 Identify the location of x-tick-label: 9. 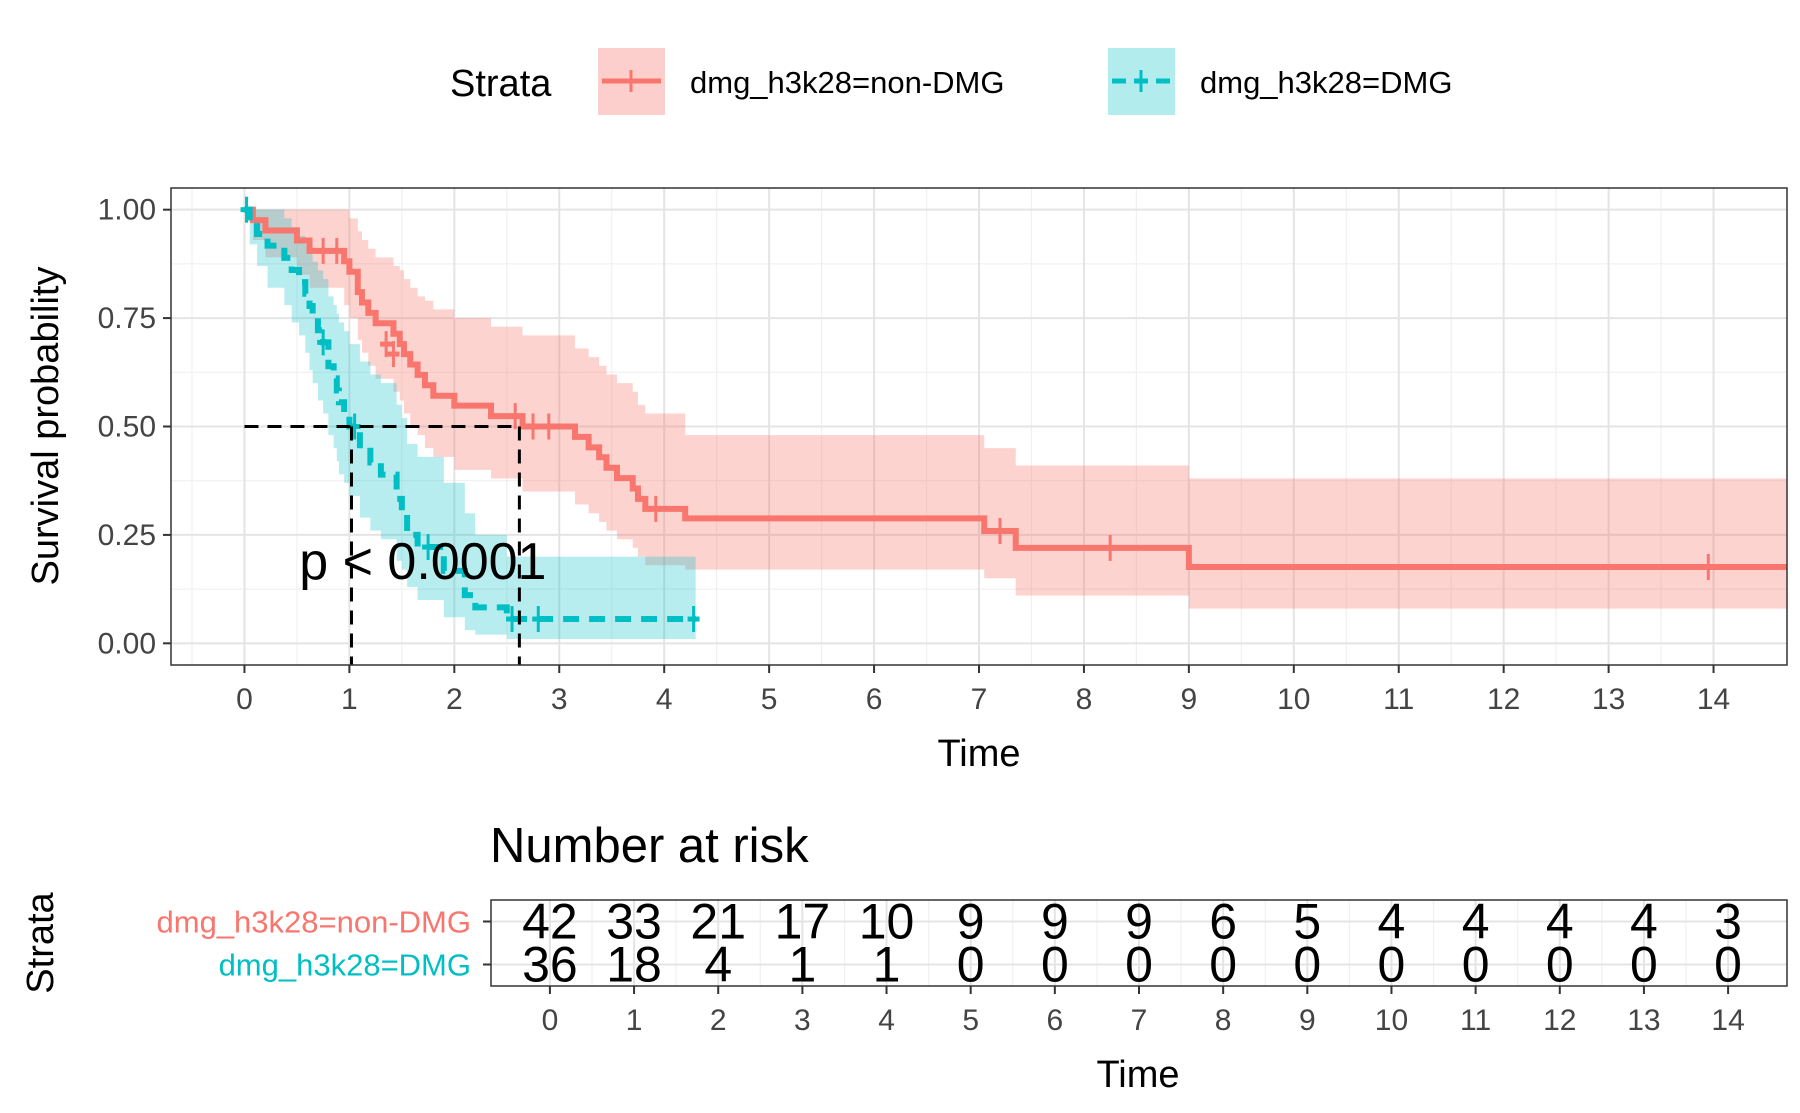
(1189, 699).